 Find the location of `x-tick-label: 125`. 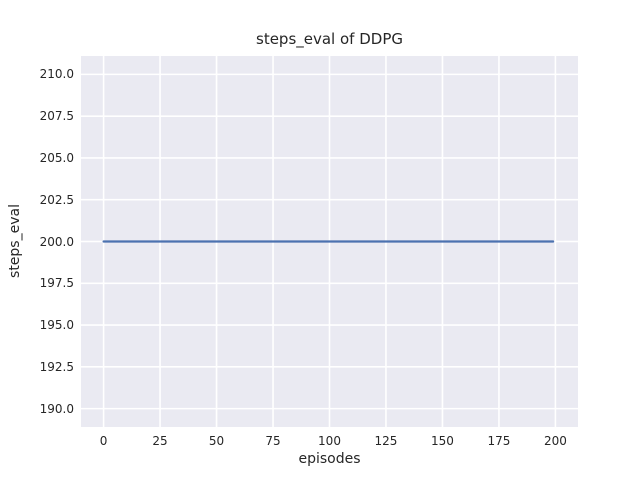

x-tick-label: 125 is located at coordinates (386, 441).